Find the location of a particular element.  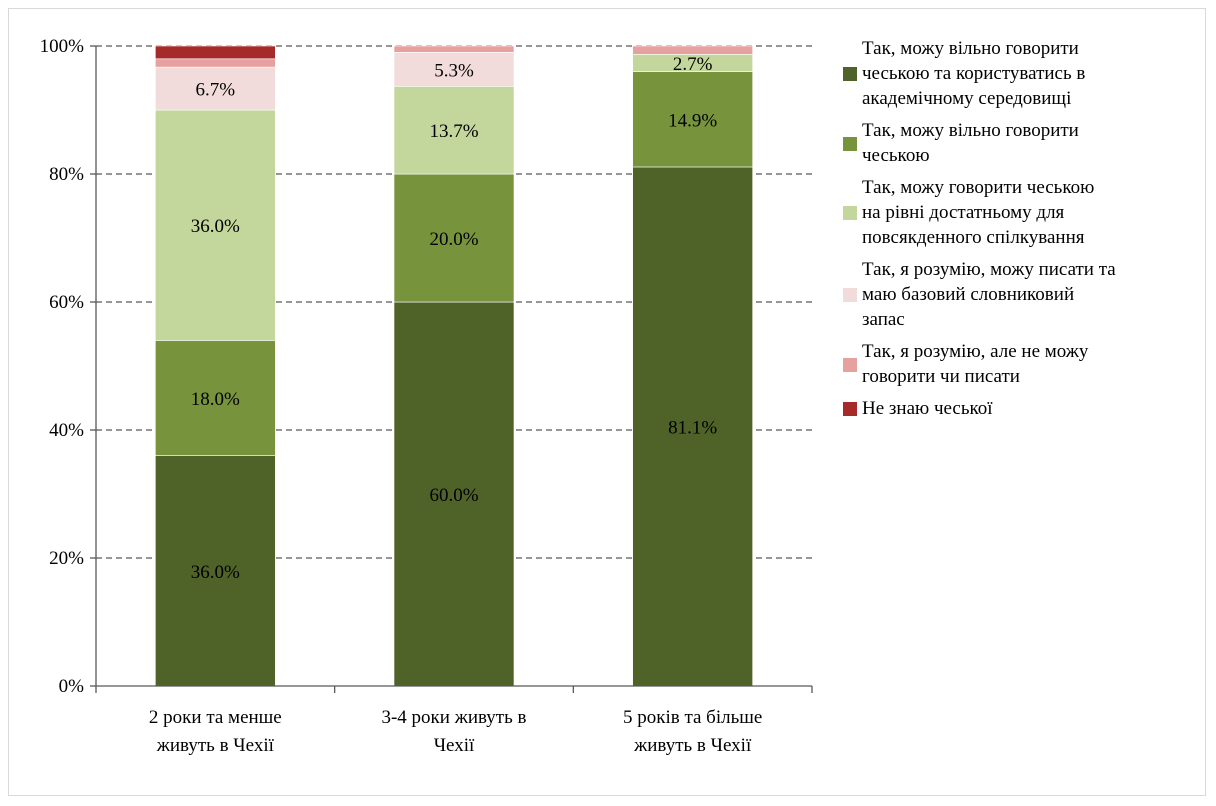

data-label: 20.0% is located at coordinates (453, 239).